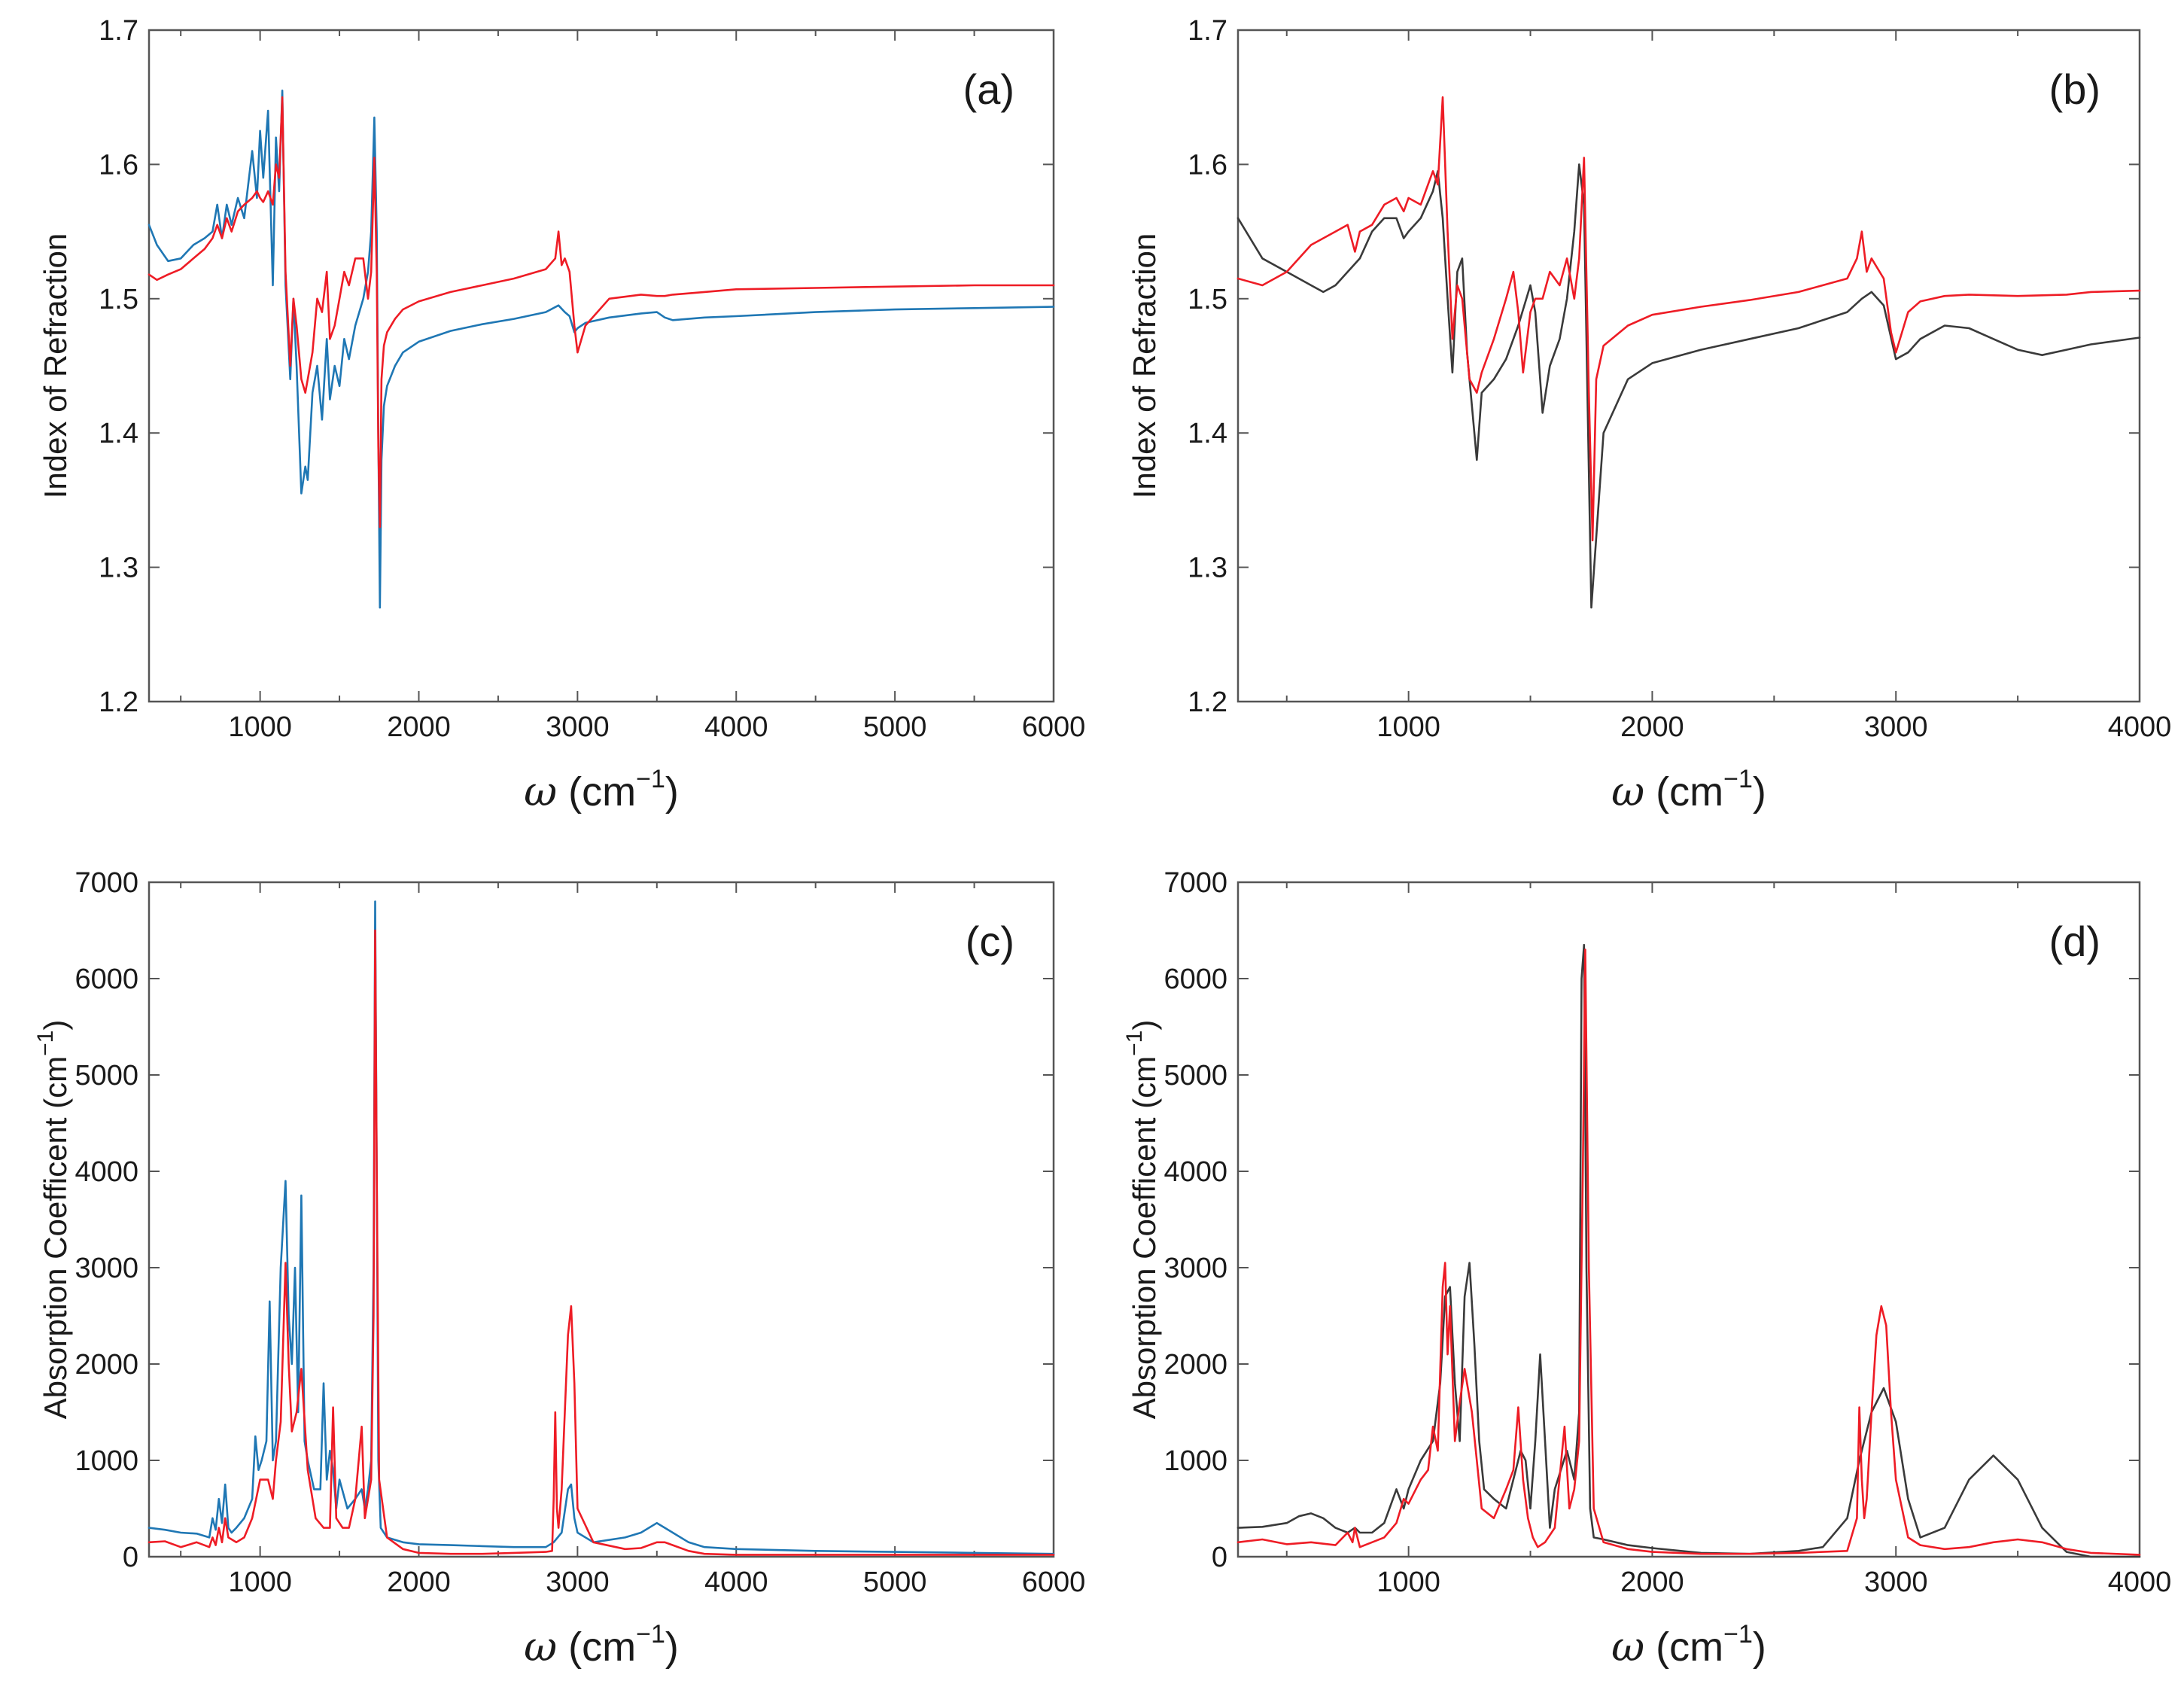 The height and width of the screenshot is (1699, 2184). I want to click on panel-label: (a), so click(988, 89).